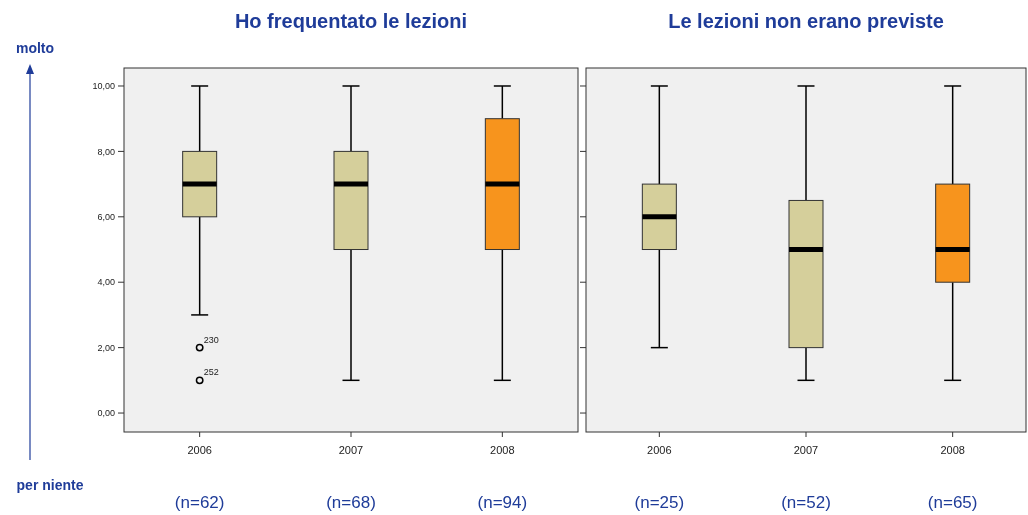 Image resolution: width=1028 pixels, height=515 pixels. Describe the element at coordinates (106, 216) in the screenshot. I see `y-tick-label: 6,00` at that location.